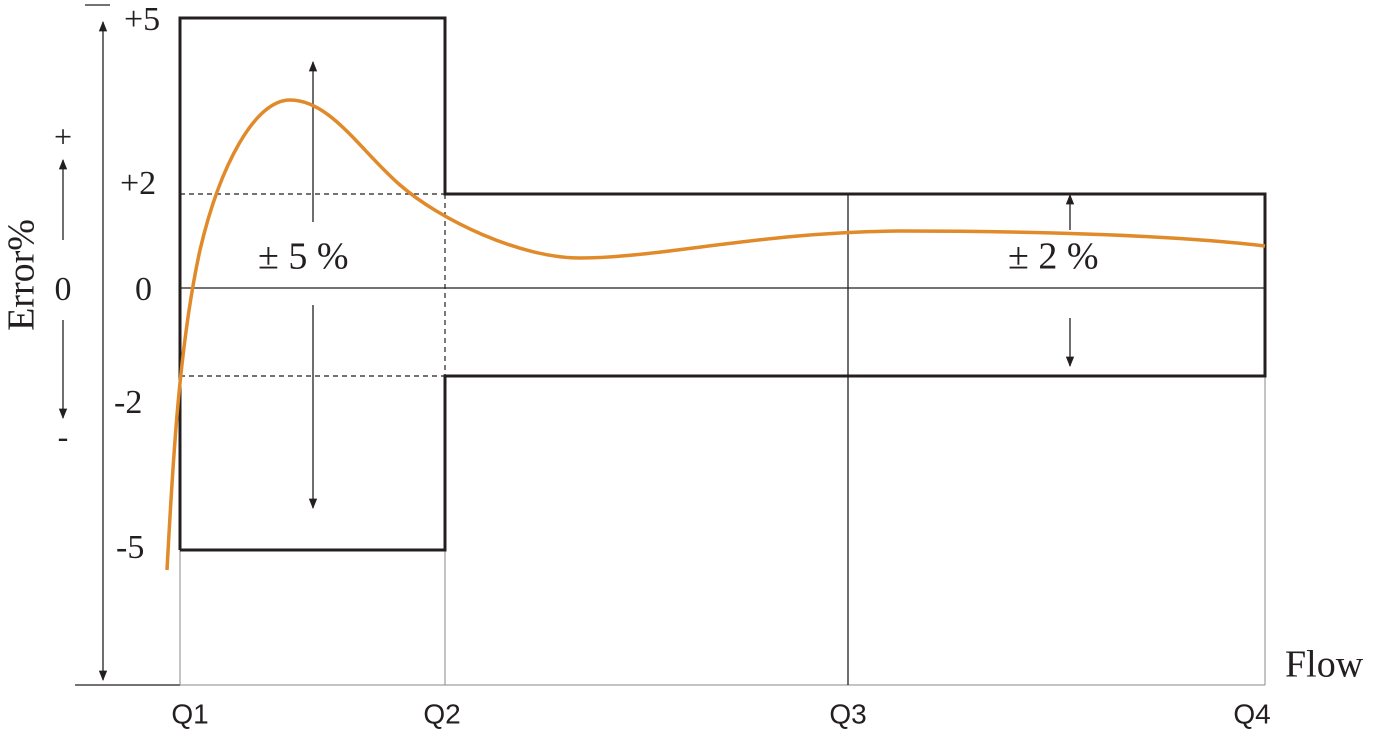 The image size is (1391, 740). What do you see at coordinates (138, 183) in the screenshot?
I see `y-tick-label: +2` at bounding box center [138, 183].